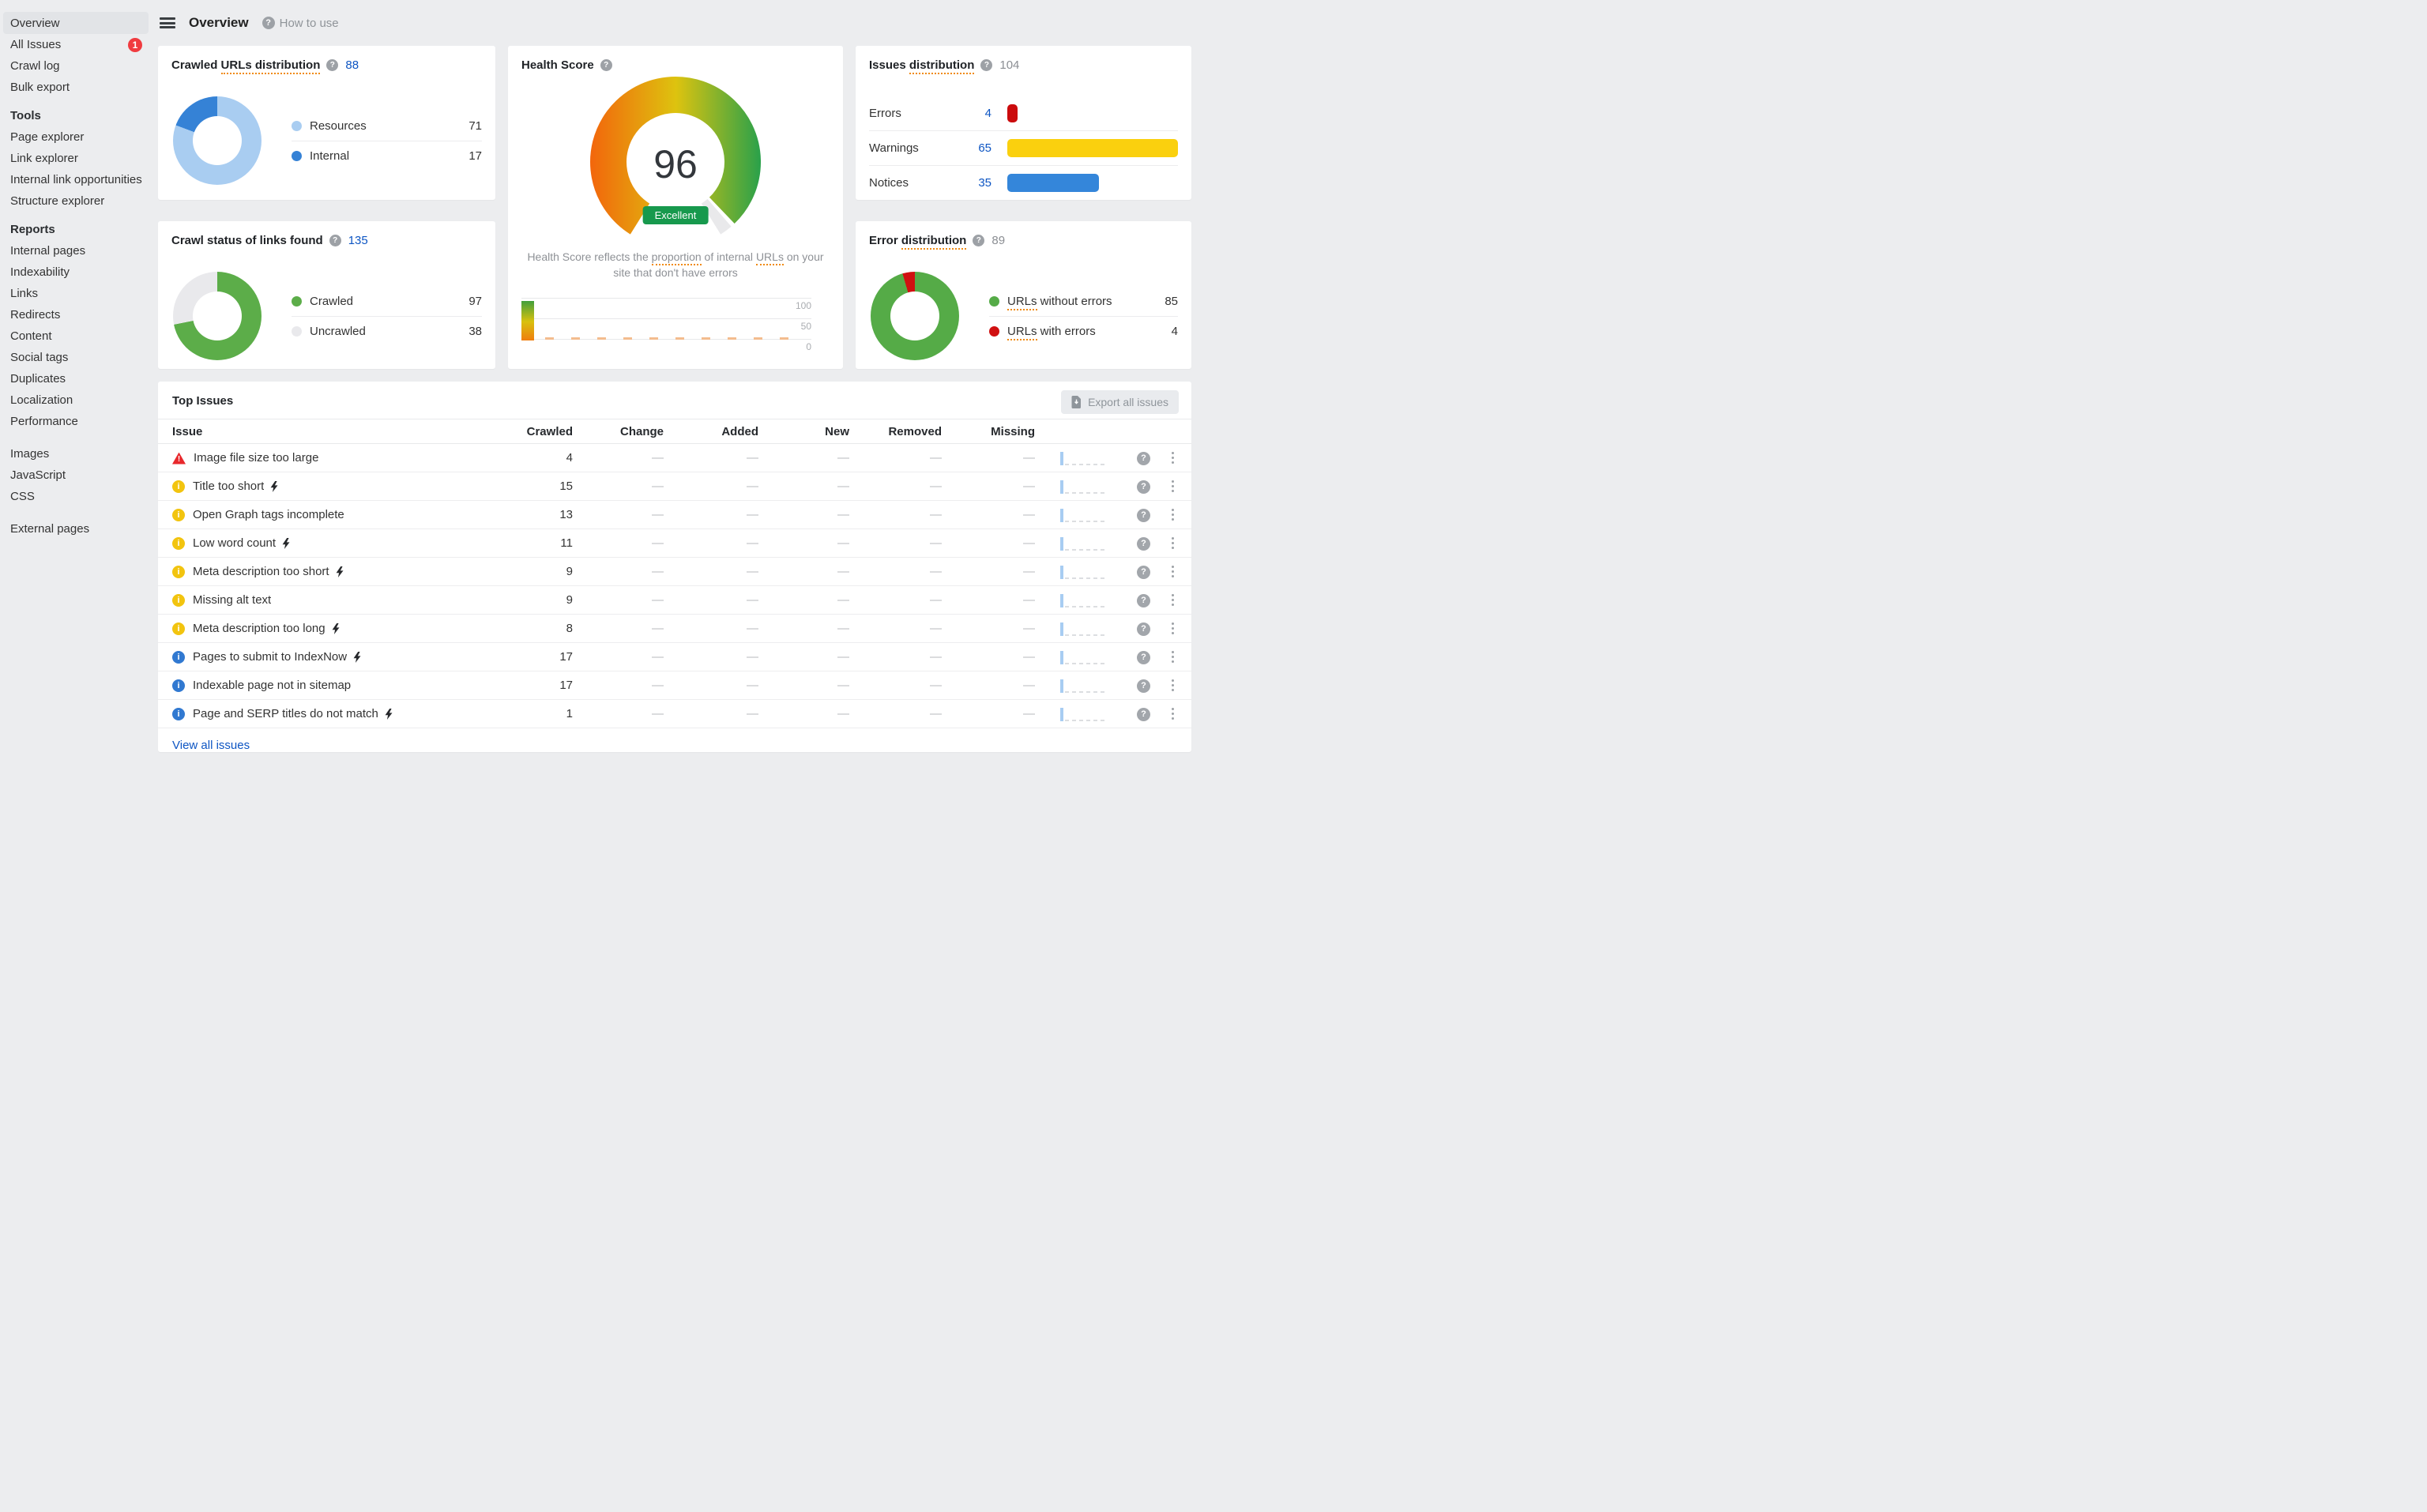 The image size is (2427, 1512). Describe the element at coordinates (76, 454) in the screenshot. I see `sidebar-item-images: Images` at that location.